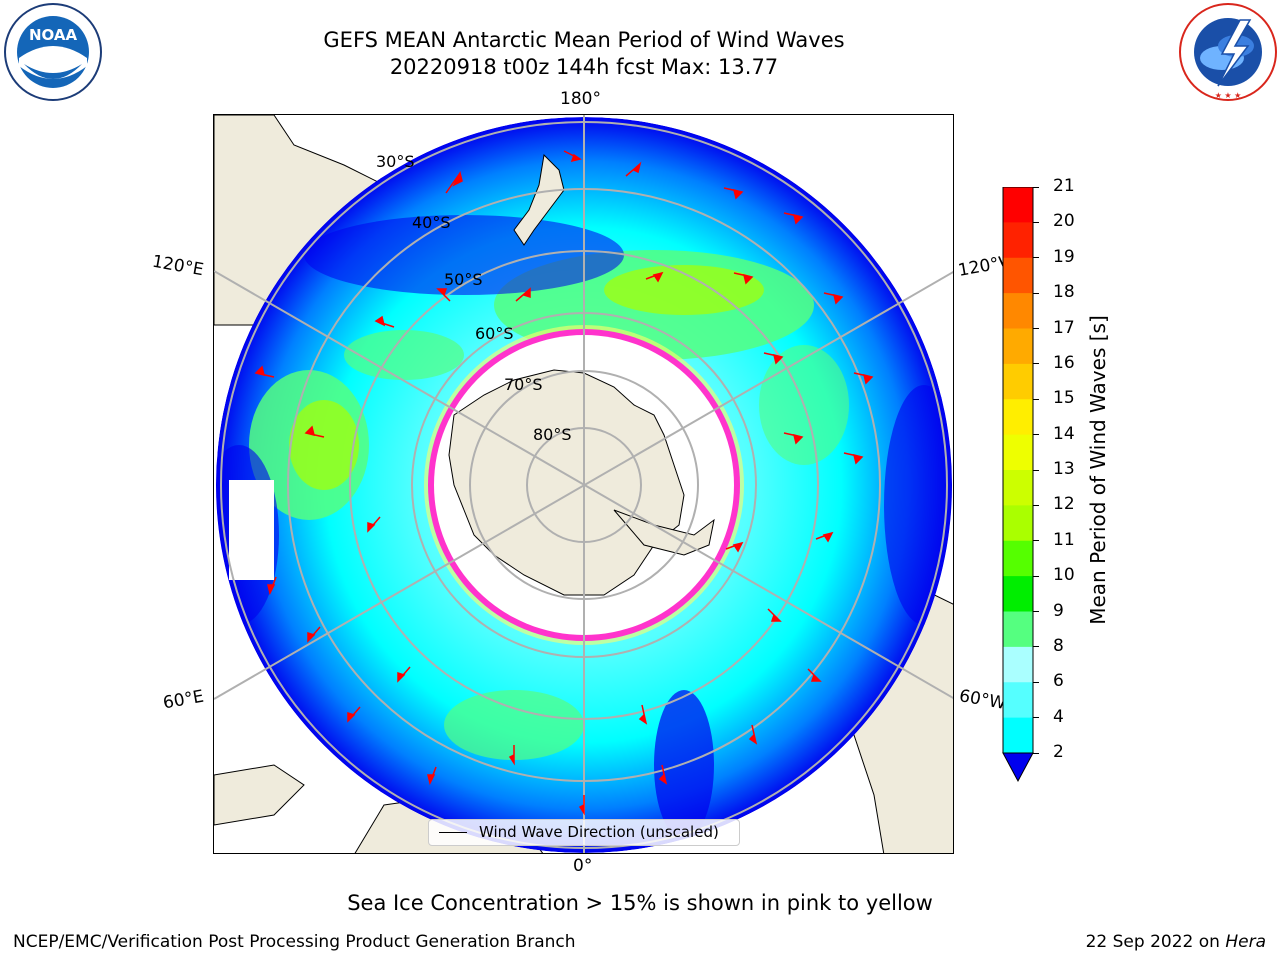  I want to click on footer-machine: Hera, so click(1245, 942).